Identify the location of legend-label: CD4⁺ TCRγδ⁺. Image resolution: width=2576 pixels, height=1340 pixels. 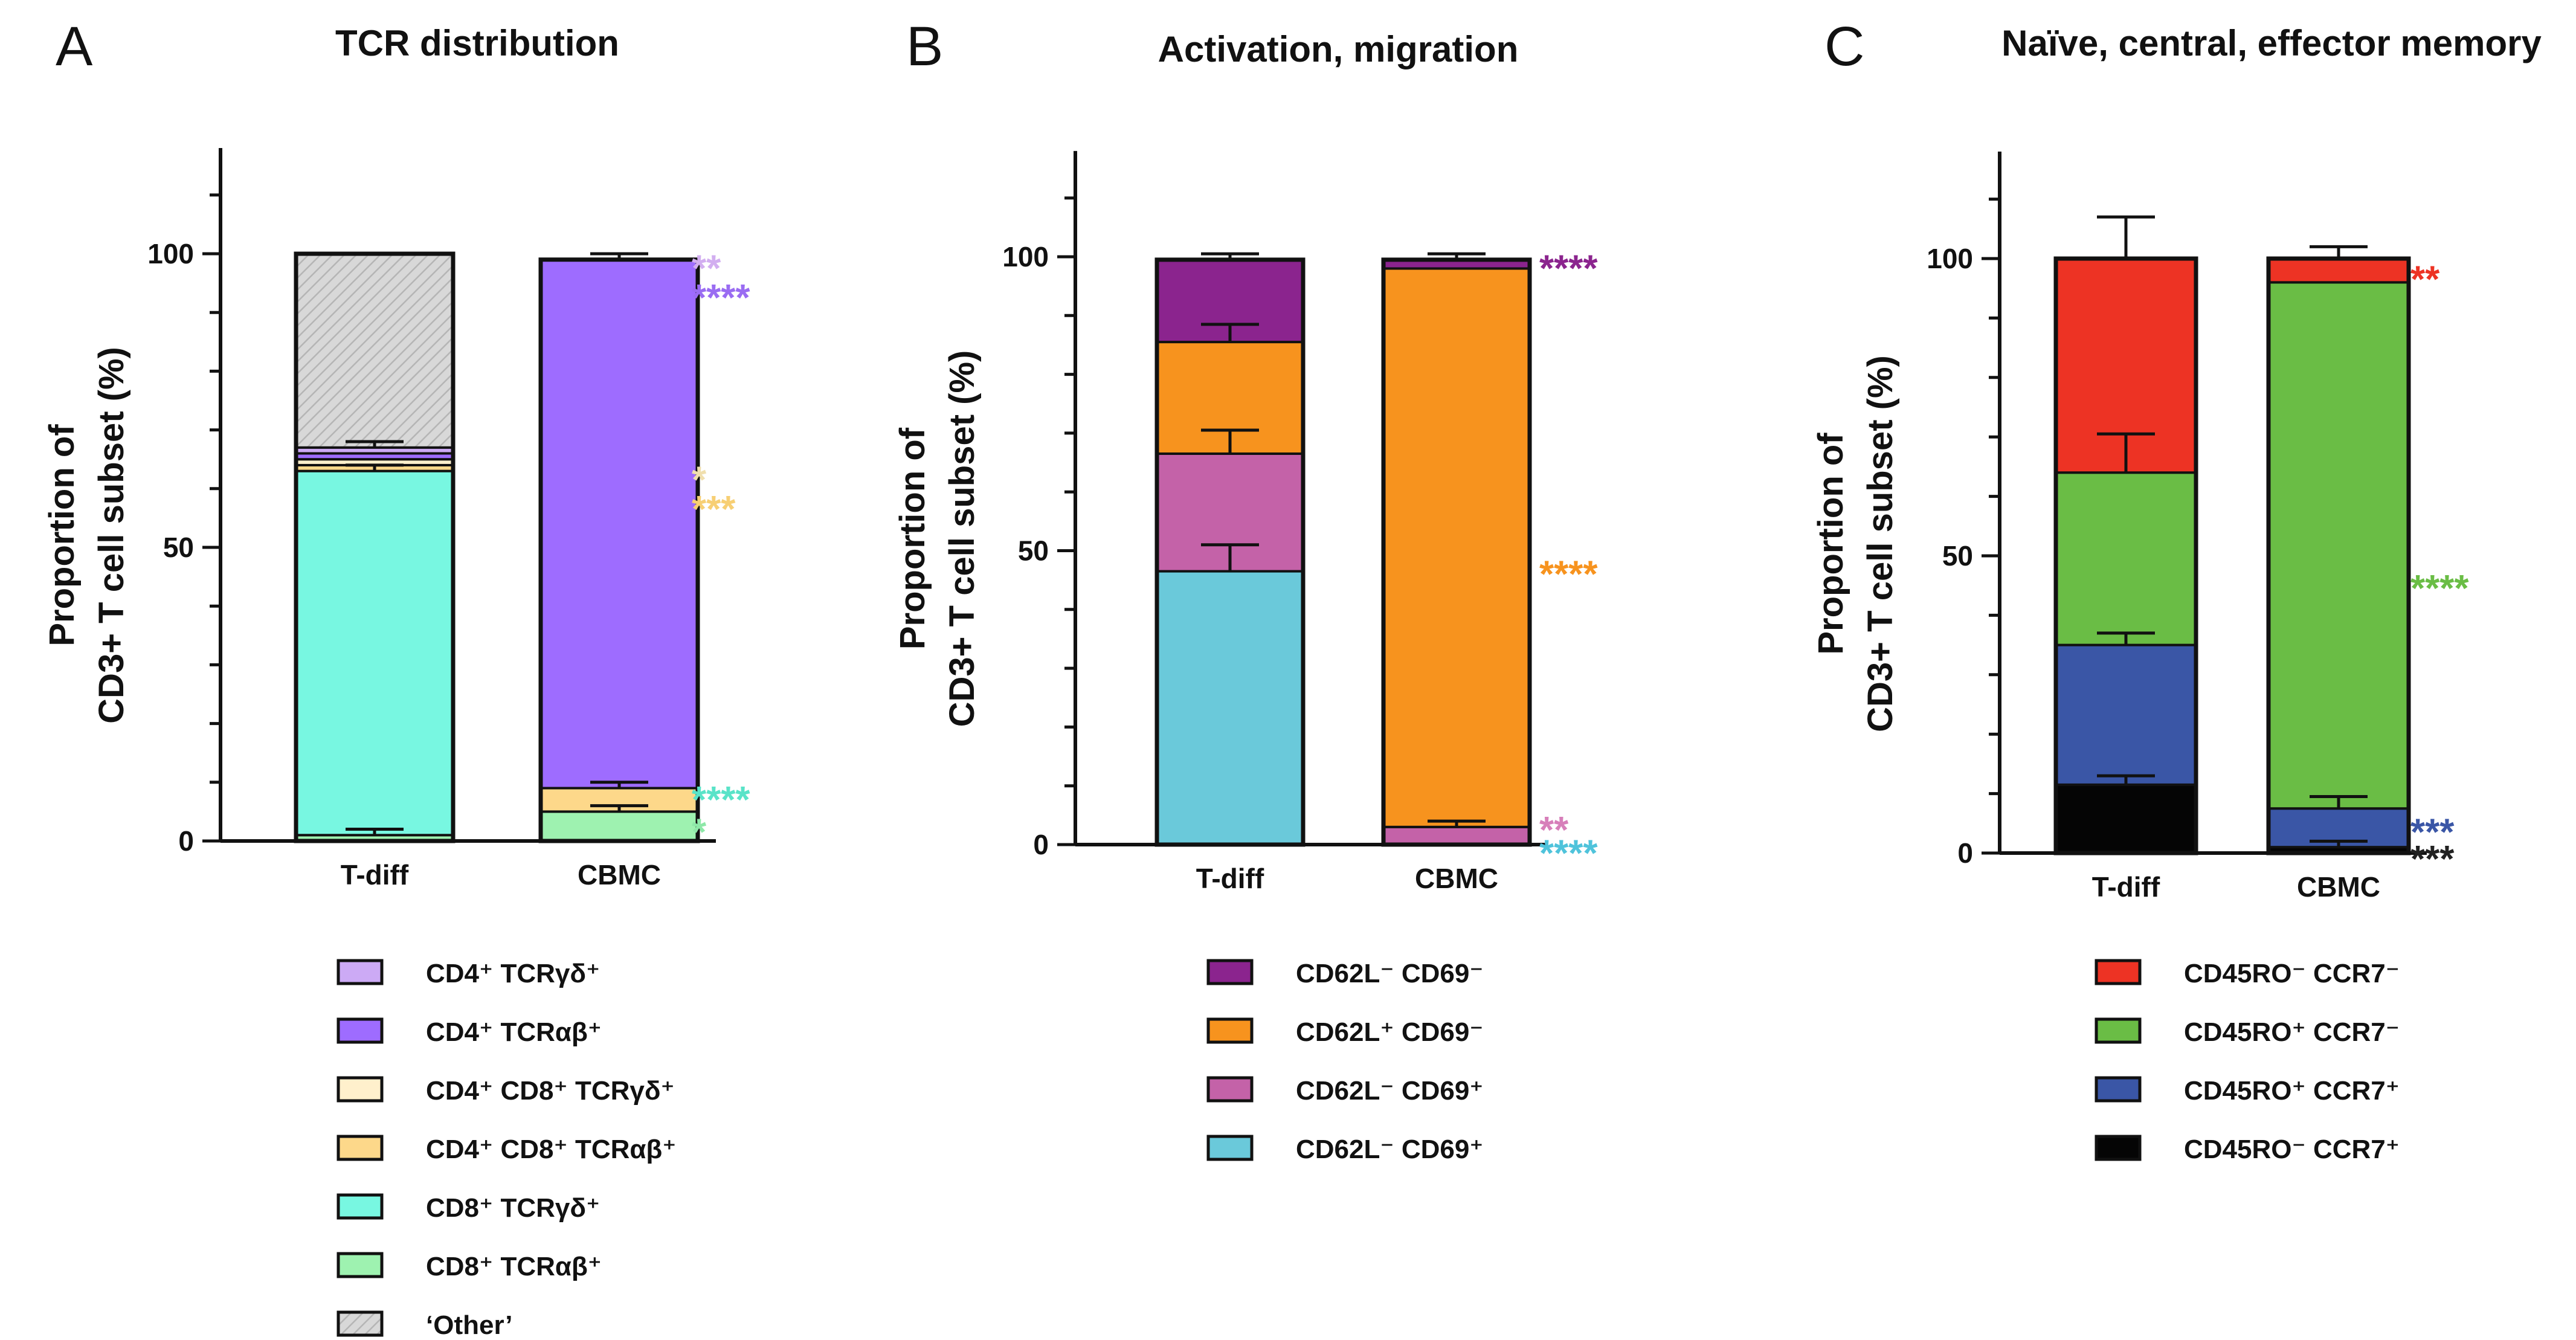
(513, 973).